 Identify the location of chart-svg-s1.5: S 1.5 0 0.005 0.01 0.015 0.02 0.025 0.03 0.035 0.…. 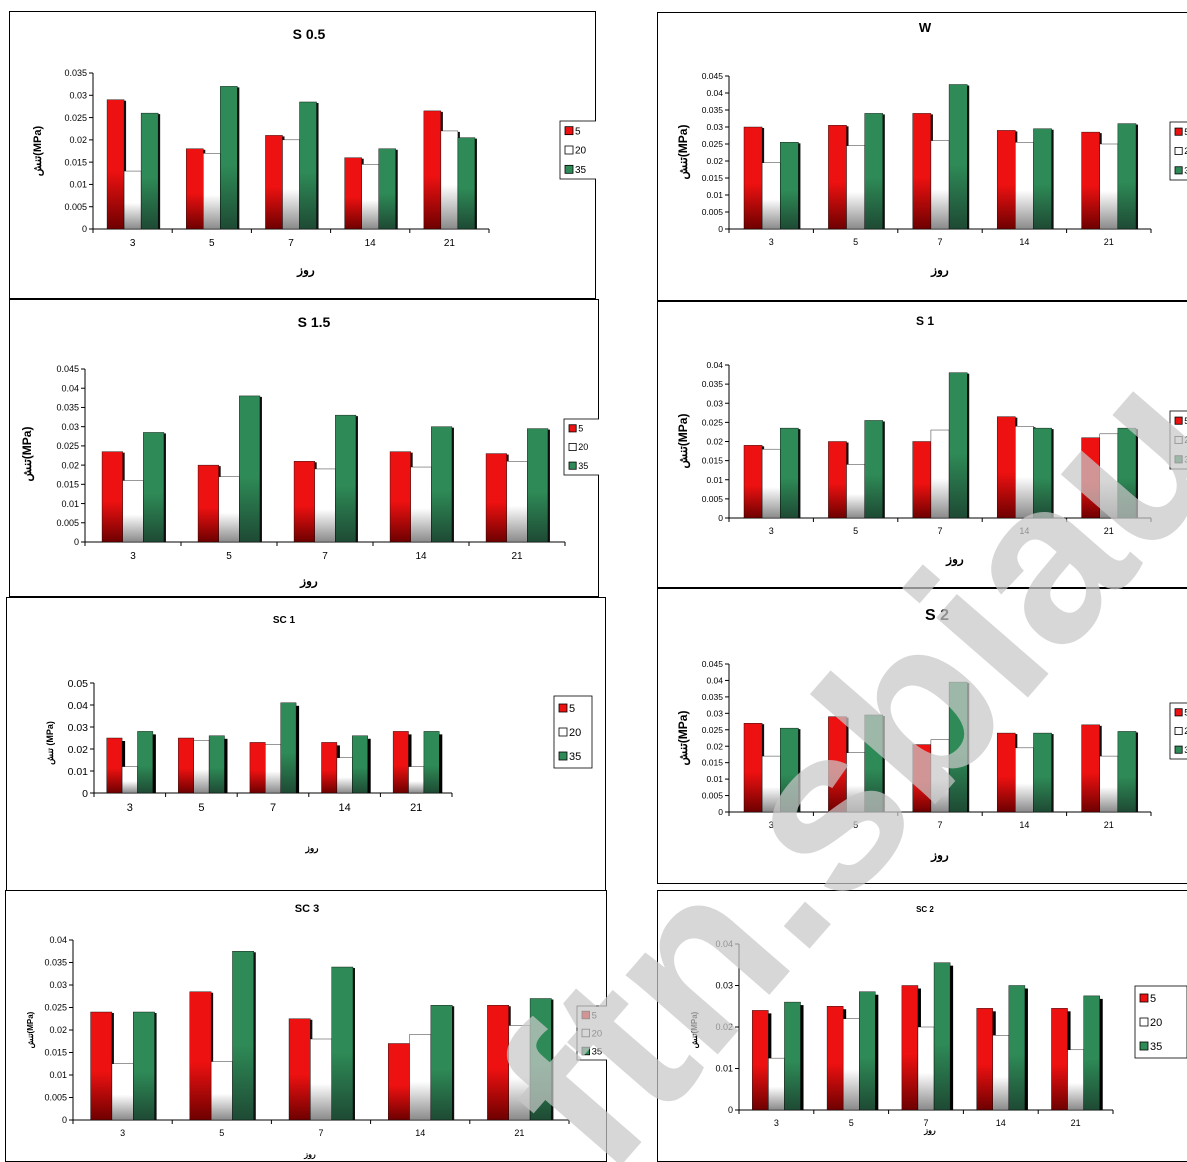
(304, 448).